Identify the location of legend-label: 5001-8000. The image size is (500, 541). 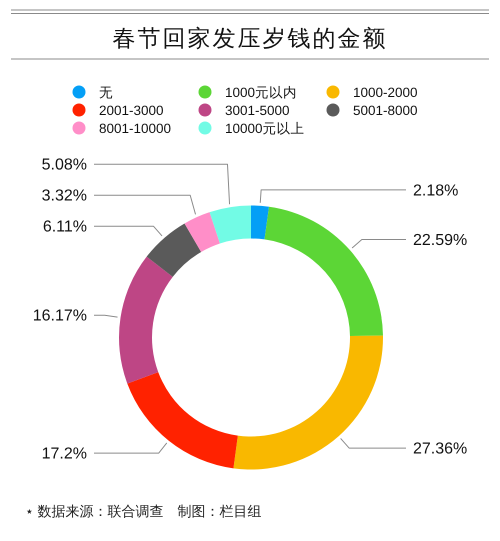
(385, 110).